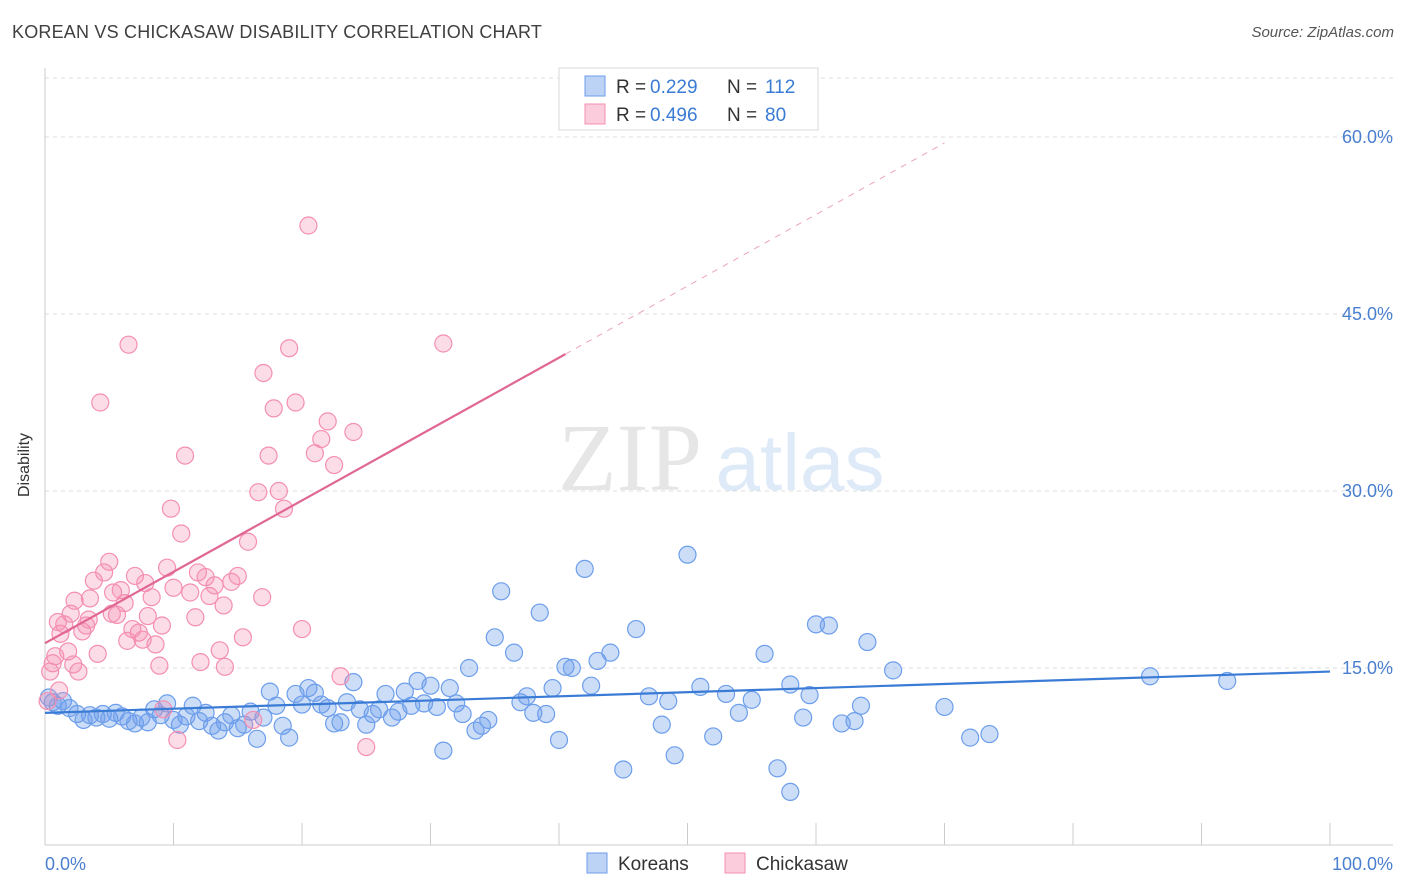  Describe the element at coordinates (800, 462) in the screenshot. I see `watermark-atlas: atlas` at that location.